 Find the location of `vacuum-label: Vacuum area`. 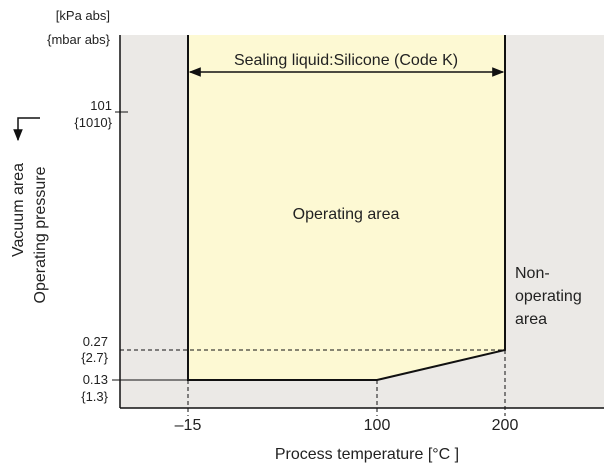

vacuum-label: Vacuum area is located at coordinates (18, 210).